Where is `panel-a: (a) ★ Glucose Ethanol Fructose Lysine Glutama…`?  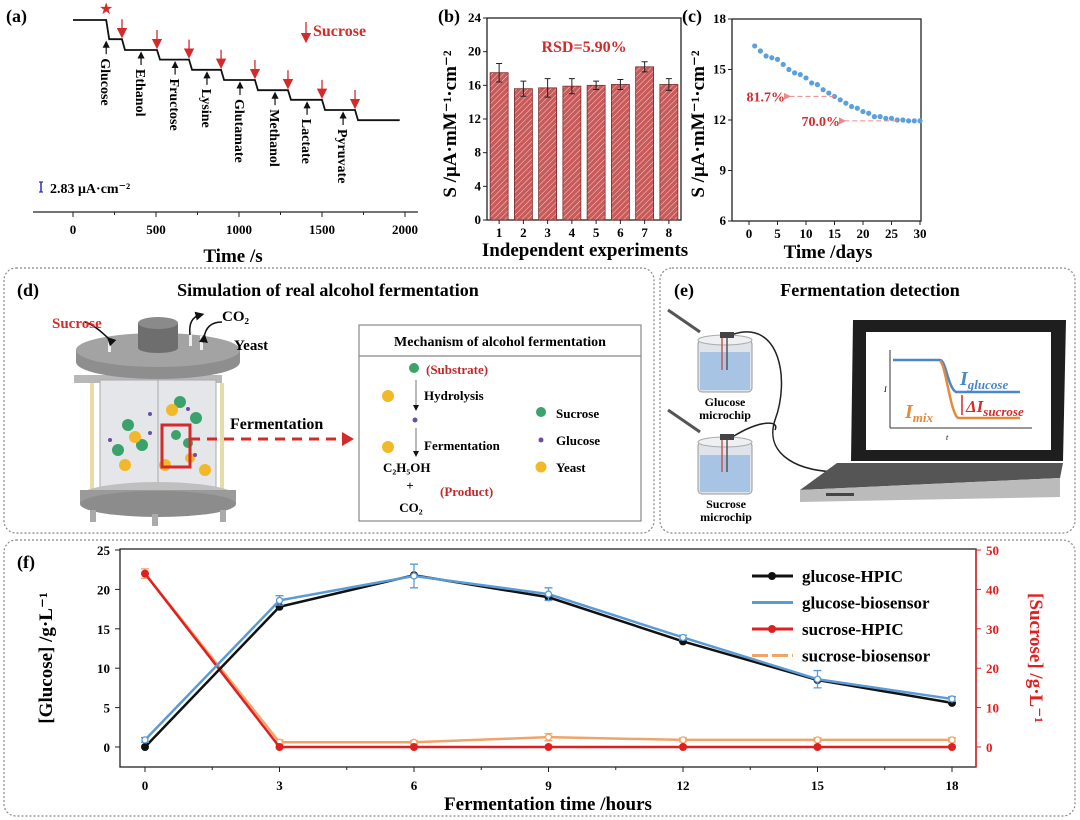
panel-a: (a) ★ Glucose Ethanol Fructose Lysine Glutama… is located at coordinates (212, 134).